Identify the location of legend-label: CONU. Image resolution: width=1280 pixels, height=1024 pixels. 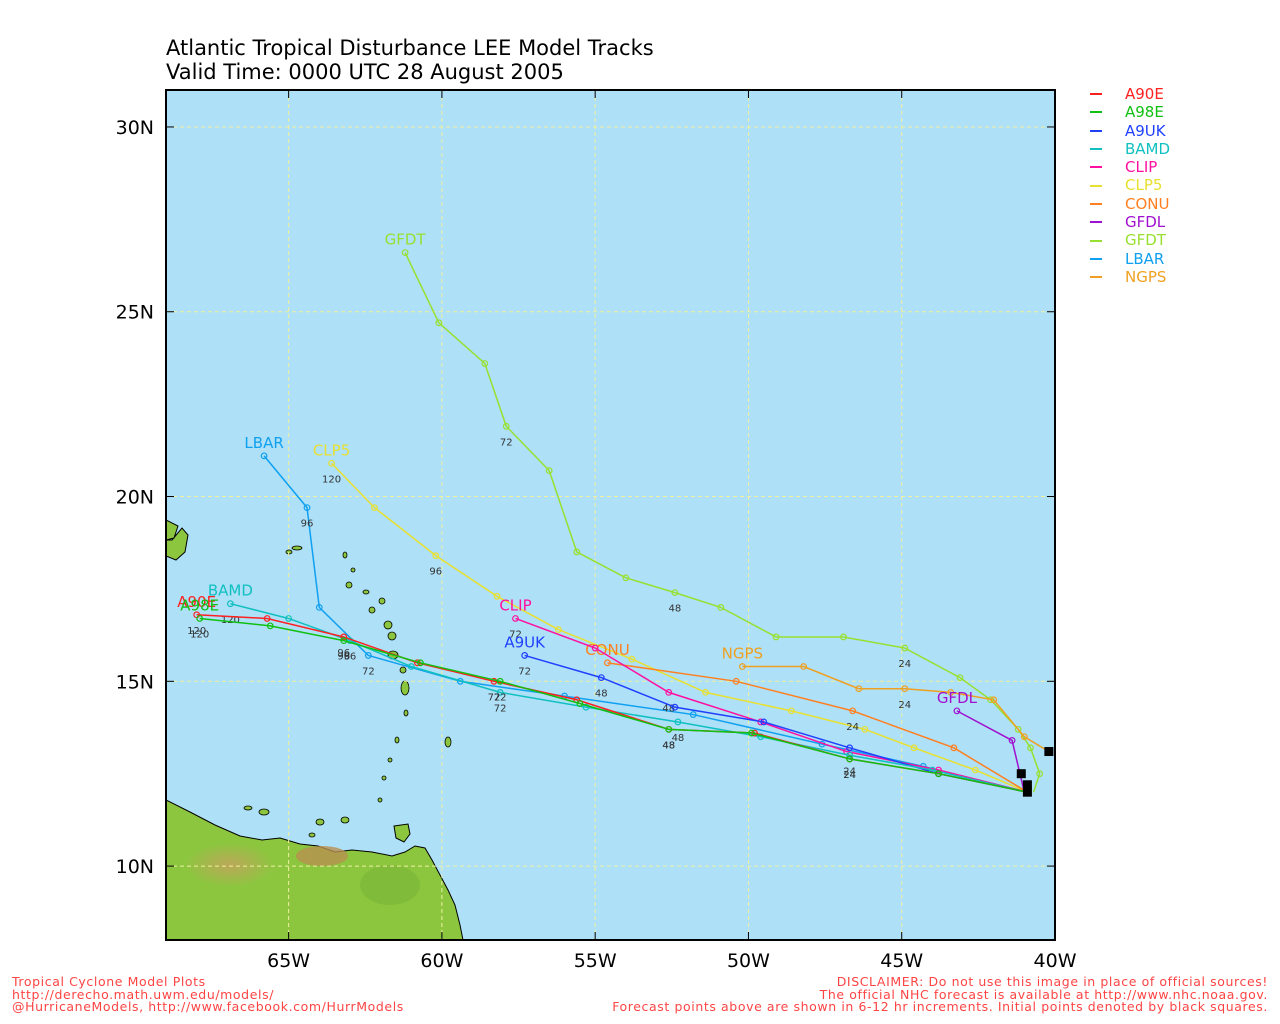
(1147, 203).